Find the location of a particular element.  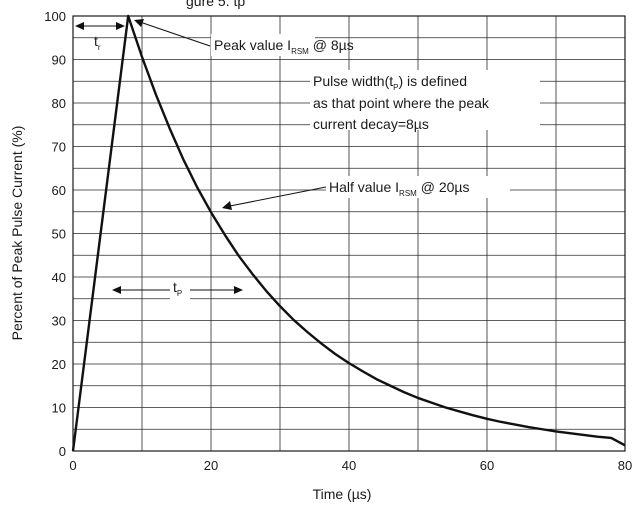

tp-label-bg is located at coordinates (180, 291).